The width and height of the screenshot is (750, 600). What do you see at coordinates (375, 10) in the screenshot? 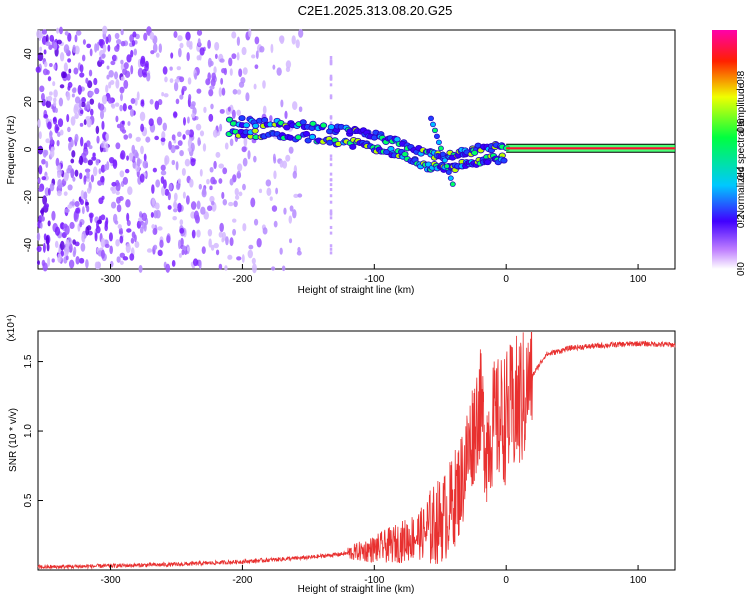
I see `chart-title: C2E1.2025.313.08.20.G25` at bounding box center [375, 10].